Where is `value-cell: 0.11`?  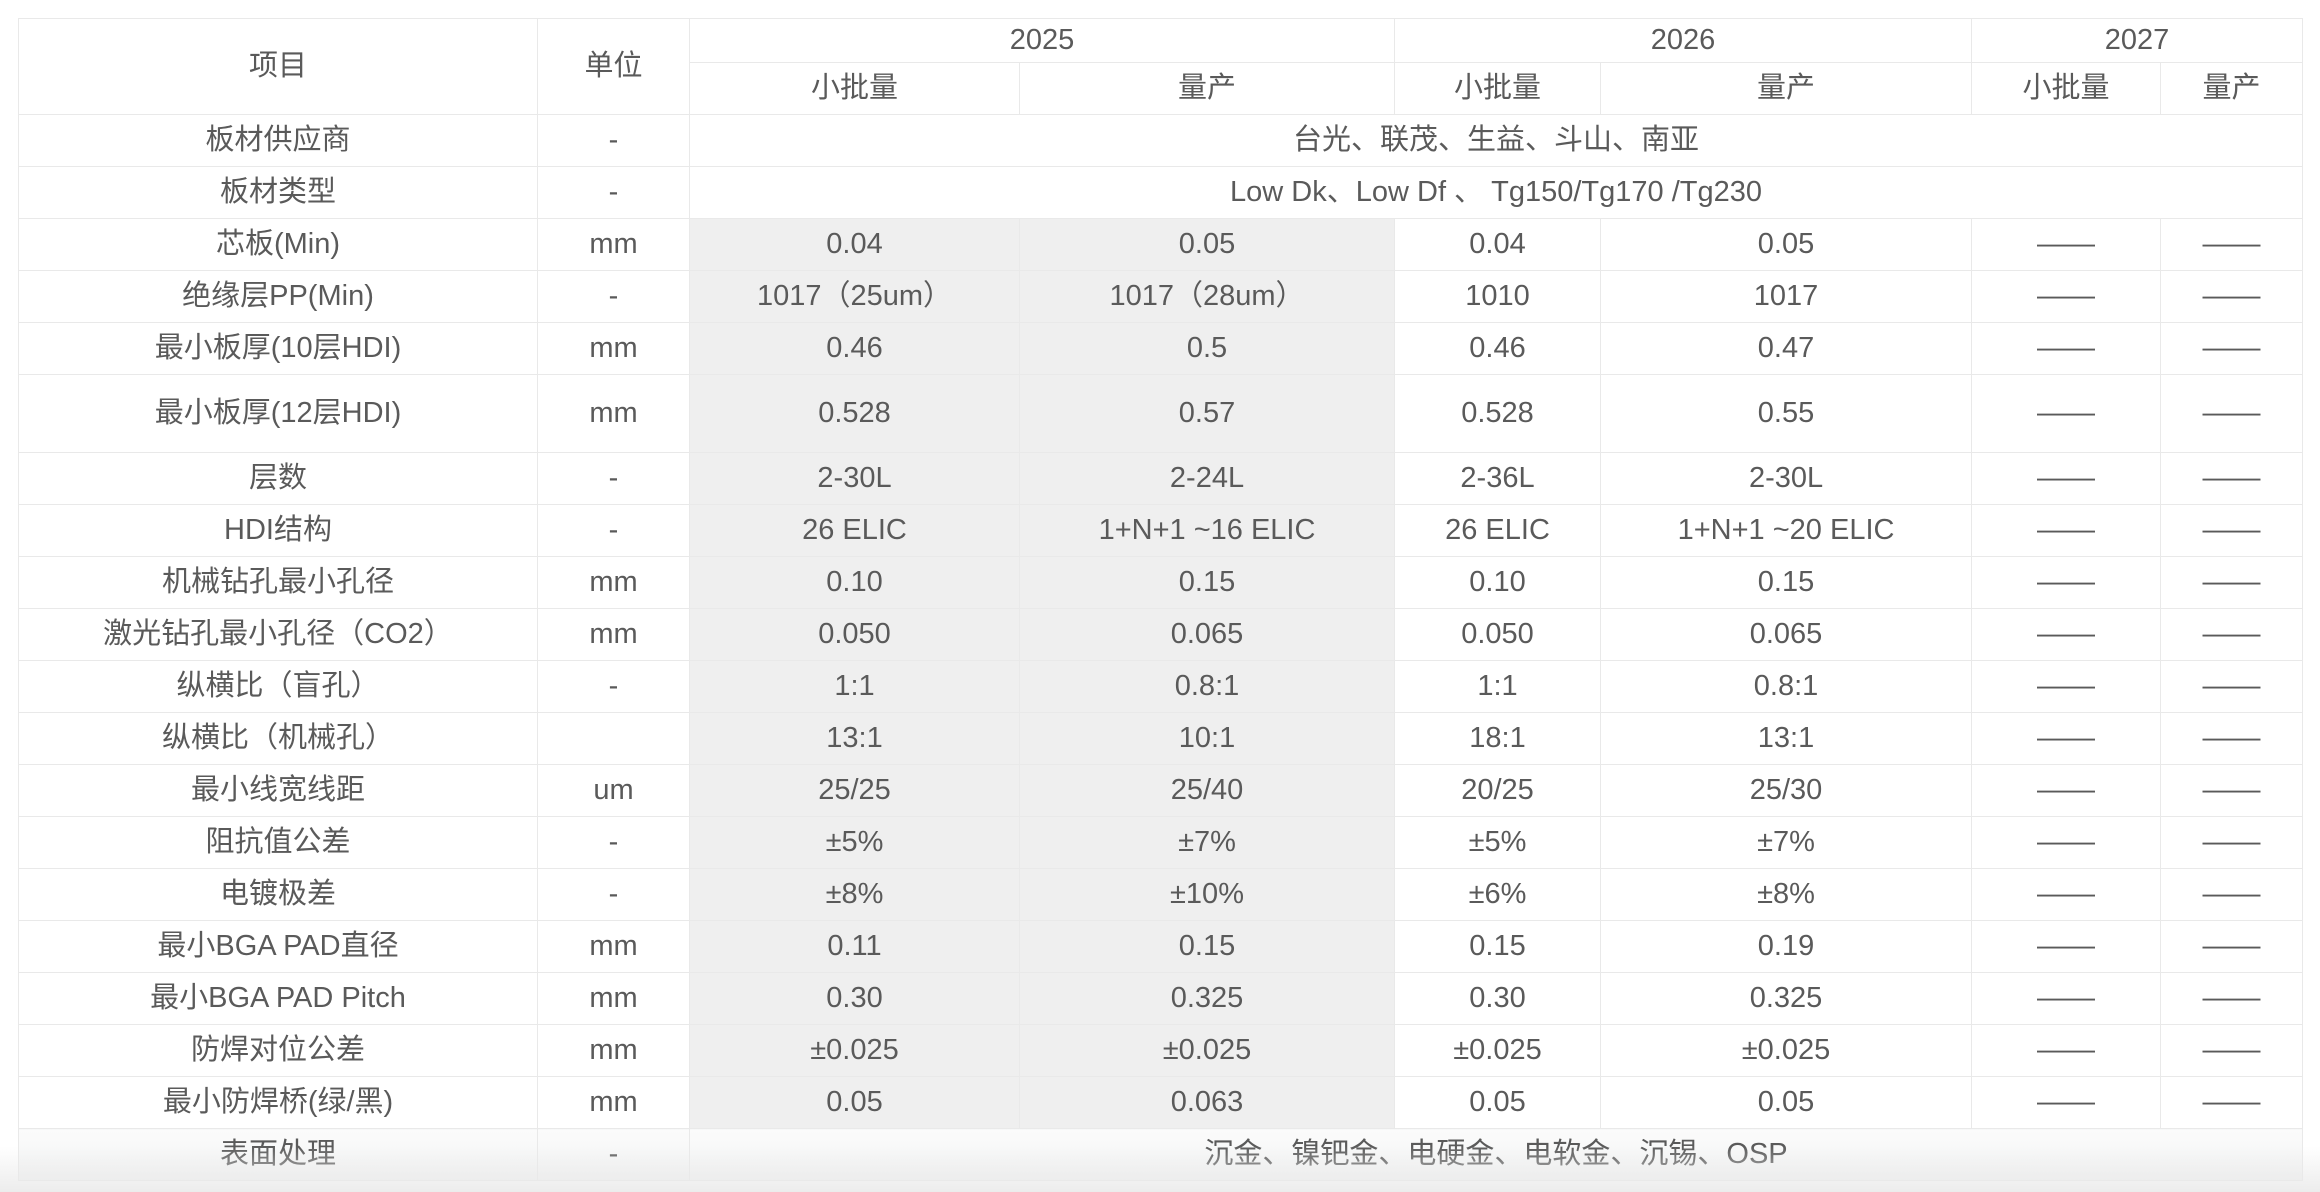 value-cell: 0.11 is located at coordinates (854, 946).